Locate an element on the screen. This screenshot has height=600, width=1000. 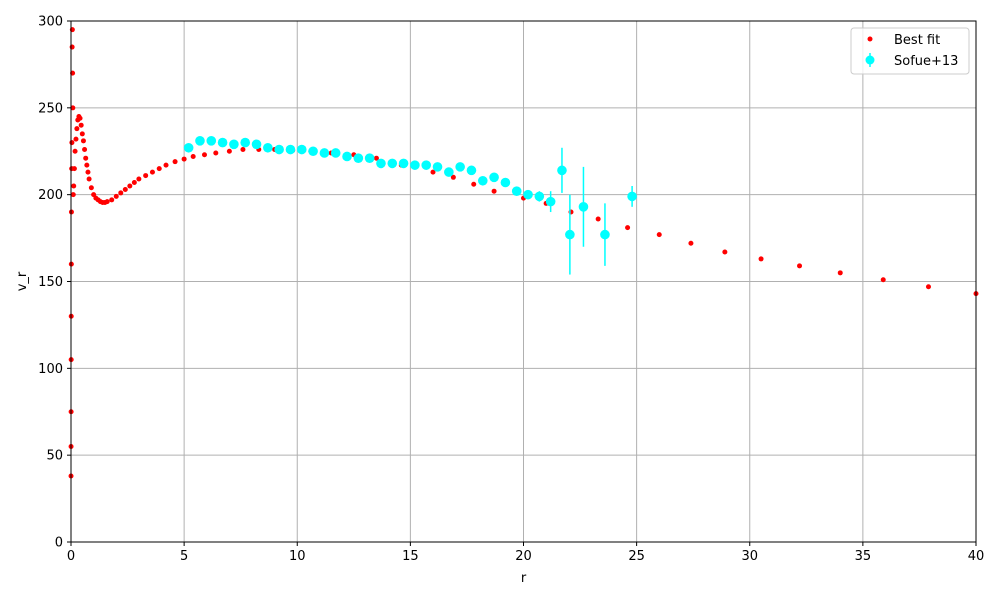
y-axis-ticks: 0 50 100 150 200 250 300 is located at coordinates (54, 283).